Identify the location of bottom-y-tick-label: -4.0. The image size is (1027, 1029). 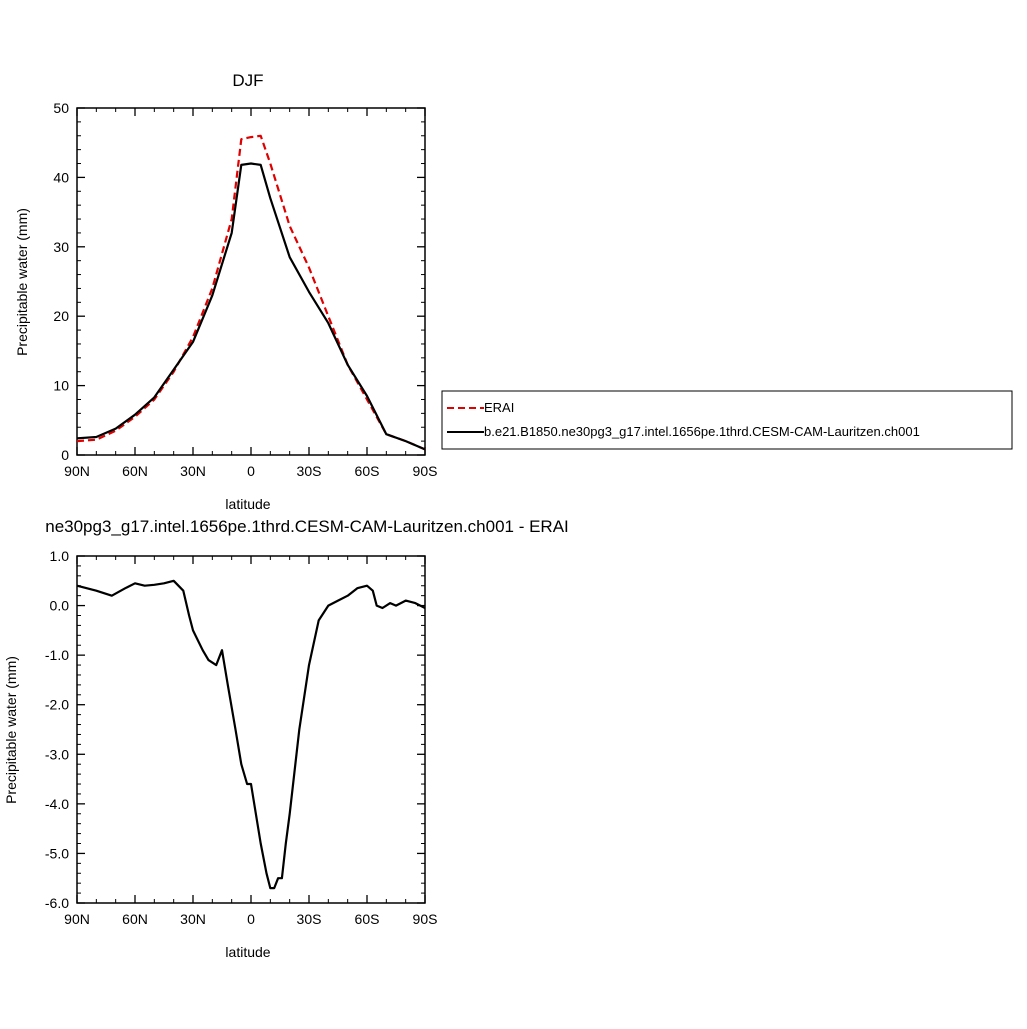
(57, 804).